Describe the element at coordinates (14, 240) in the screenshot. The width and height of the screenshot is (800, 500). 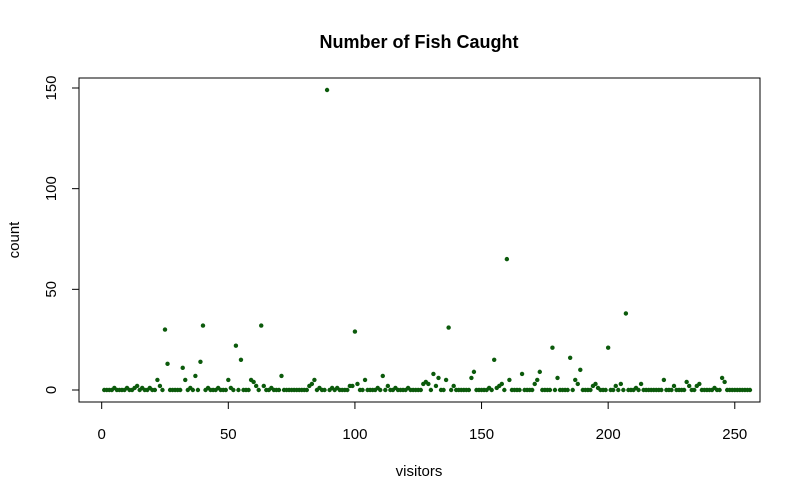
I see `y-axis-label: count` at that location.